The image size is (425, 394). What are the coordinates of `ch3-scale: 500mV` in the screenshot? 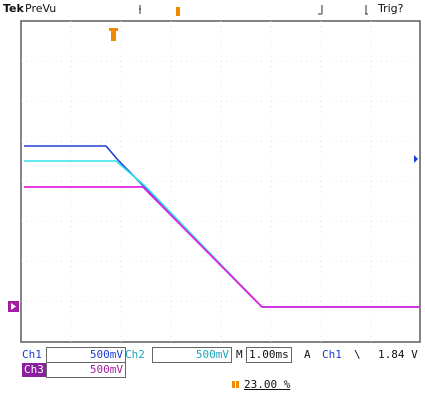 It's located at (86, 370).